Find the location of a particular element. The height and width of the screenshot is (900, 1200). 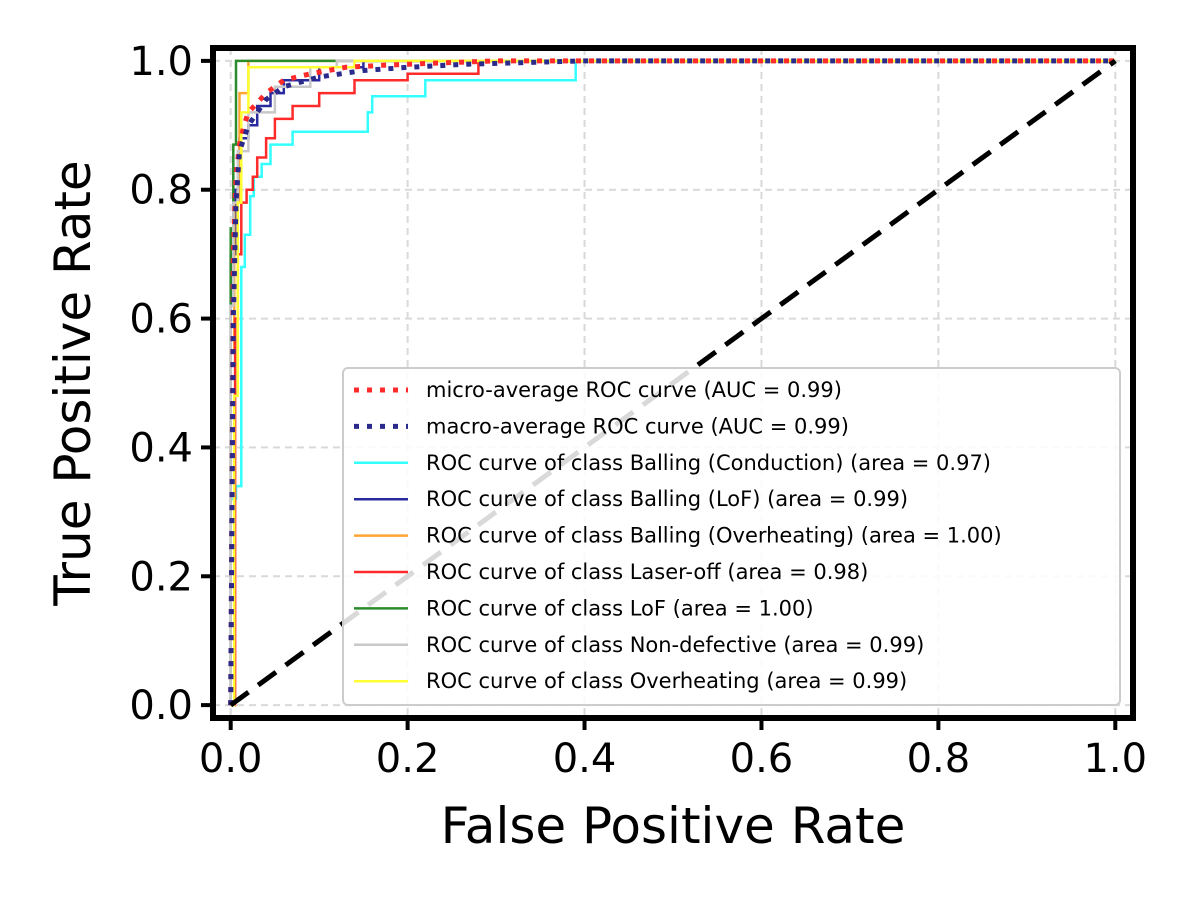

legend-label: micro-average ROC curve (AUC = 0.99) is located at coordinates (634, 390).